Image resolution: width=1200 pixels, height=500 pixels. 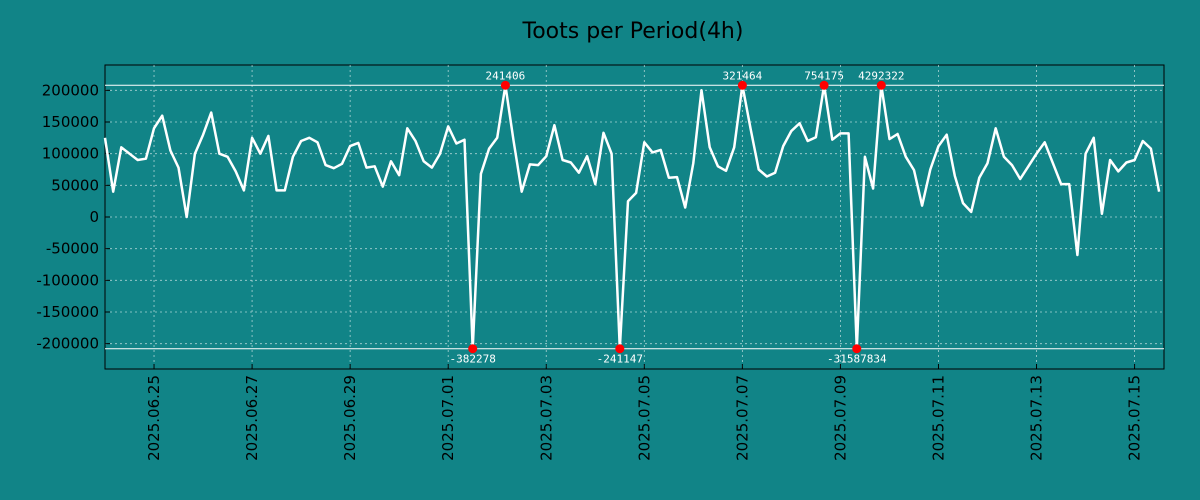 What do you see at coordinates (67, 280) in the screenshot?
I see `y-tick-label: -100000` at bounding box center [67, 280].